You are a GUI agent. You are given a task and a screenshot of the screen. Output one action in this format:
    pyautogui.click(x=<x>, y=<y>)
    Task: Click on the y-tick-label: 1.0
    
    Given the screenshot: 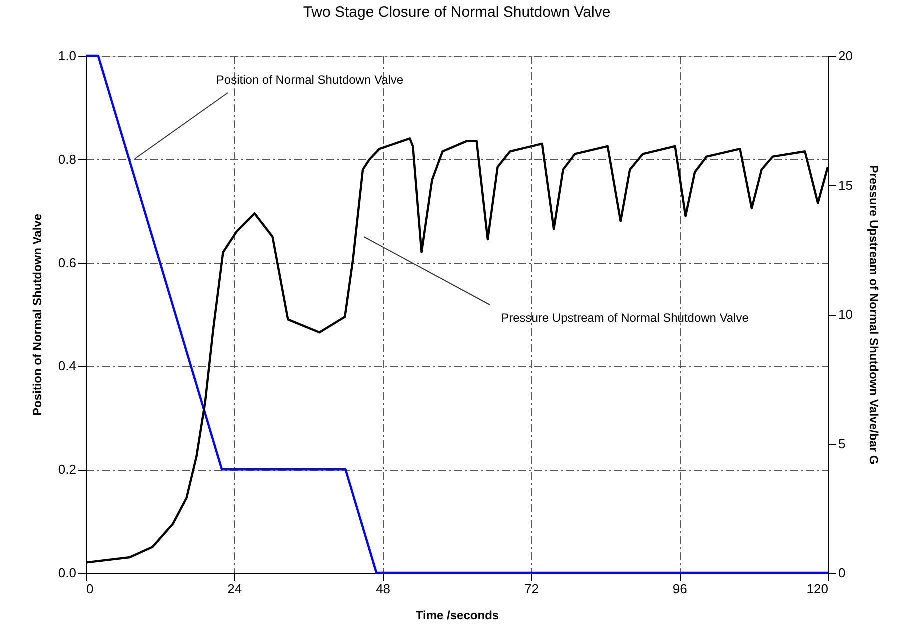 What is the action you would take?
    pyautogui.click(x=67, y=56)
    